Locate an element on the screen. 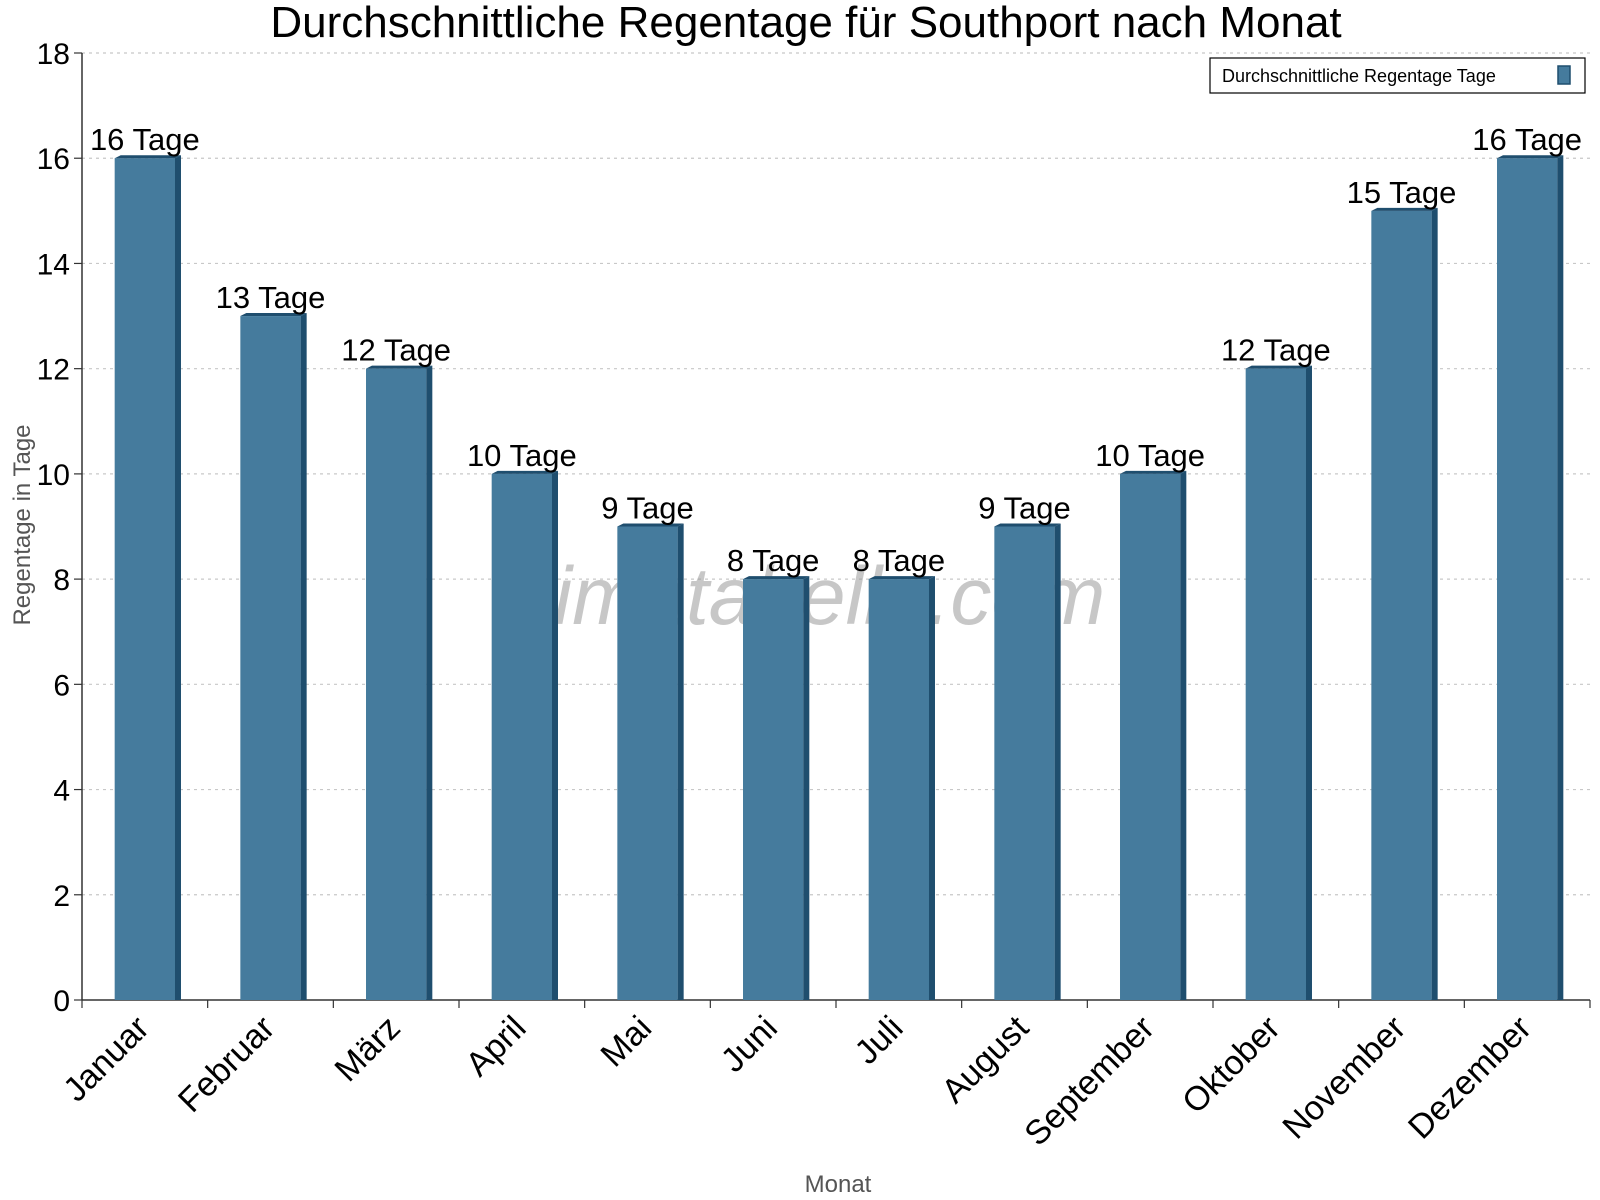 This screenshot has width=1600, height=1200. x-tick-label: Januar is located at coordinates (106, 1059).